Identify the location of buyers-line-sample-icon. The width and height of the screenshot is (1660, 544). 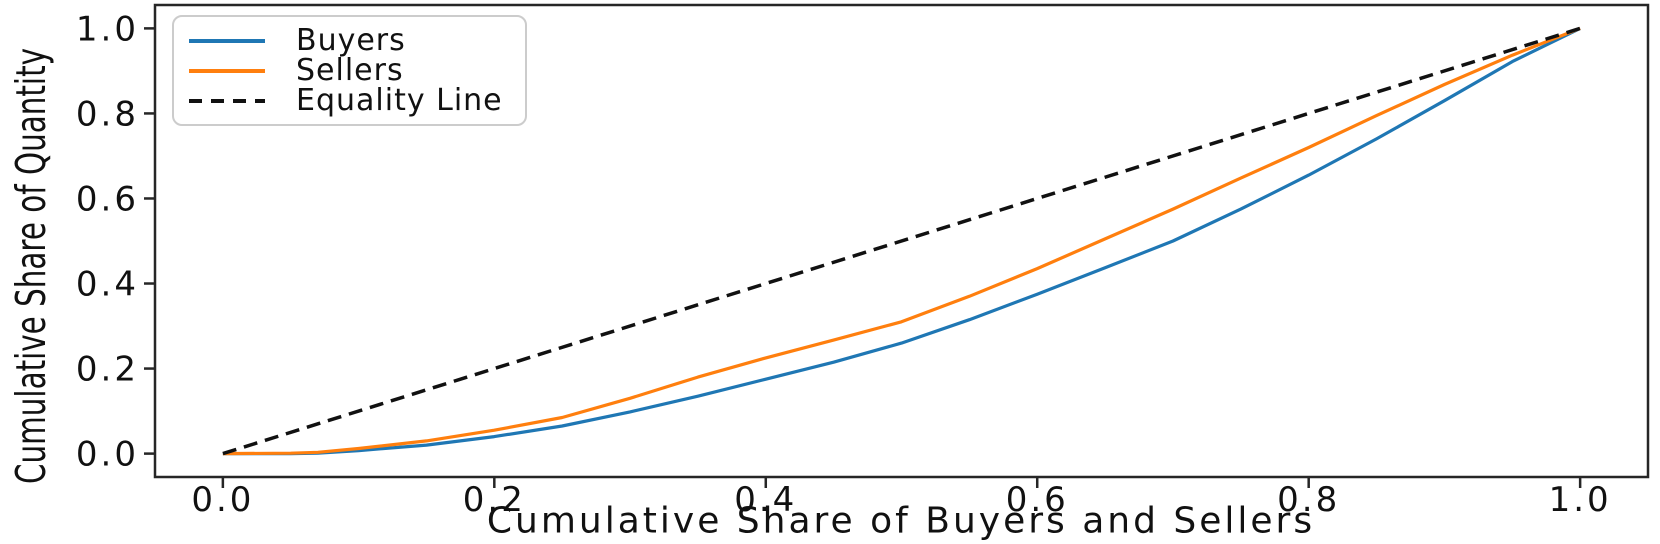
(227, 40).